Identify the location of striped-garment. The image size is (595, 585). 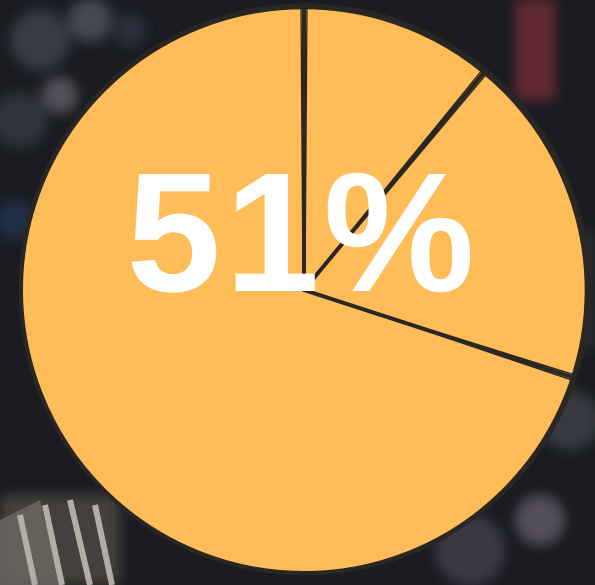
(57, 542).